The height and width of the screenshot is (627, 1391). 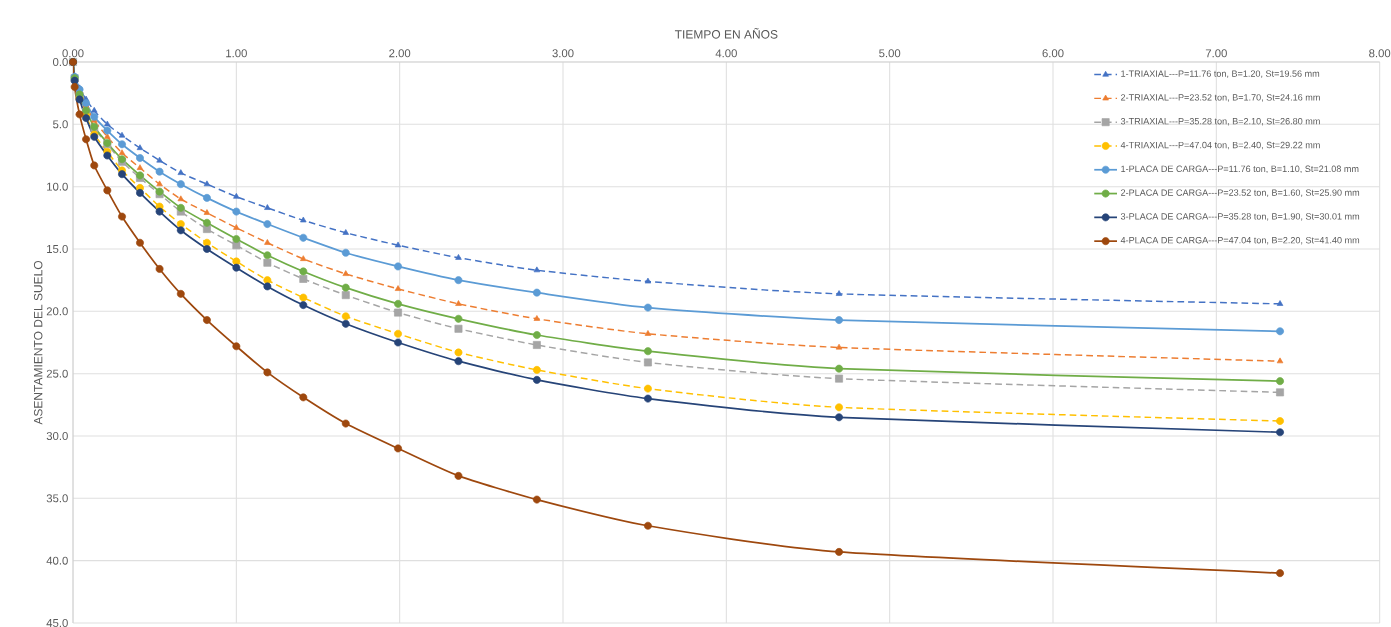 What do you see at coordinates (400, 53) in the screenshot?
I see `x-tick-label: 2.00` at bounding box center [400, 53].